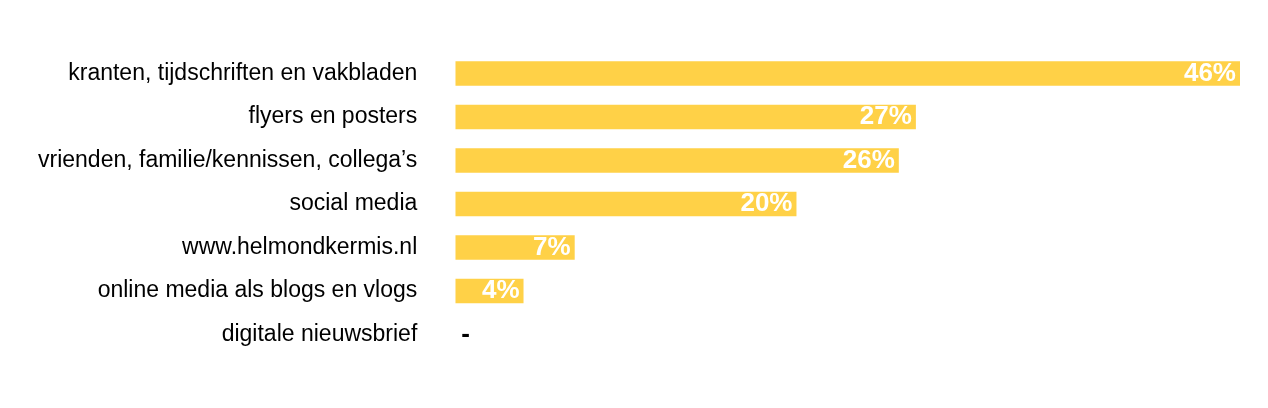  Describe the element at coordinates (227, 158) in the screenshot. I see `y-tick-label: vrienden, familie/kennissen, collega’s` at that location.